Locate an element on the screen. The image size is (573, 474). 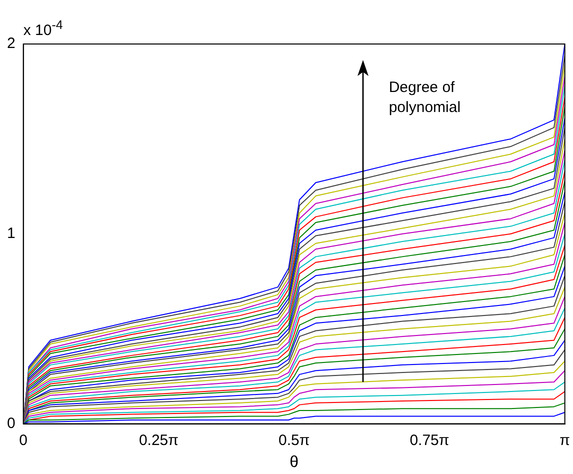
x-axis-title: θ is located at coordinates (294, 462).